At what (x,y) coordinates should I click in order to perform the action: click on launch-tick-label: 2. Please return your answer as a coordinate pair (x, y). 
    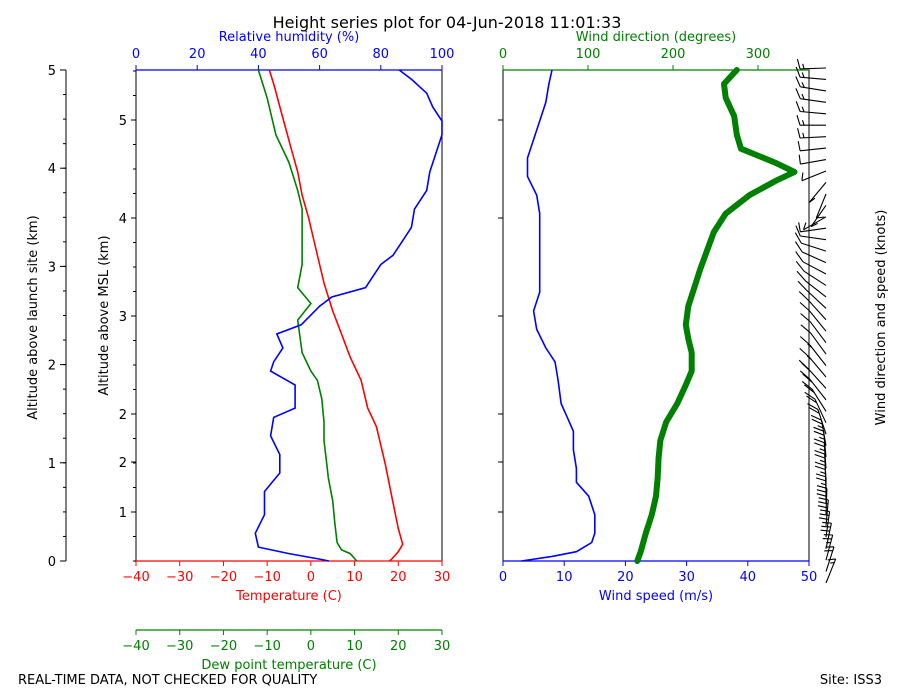
    Looking at the image, I should click on (52, 366).